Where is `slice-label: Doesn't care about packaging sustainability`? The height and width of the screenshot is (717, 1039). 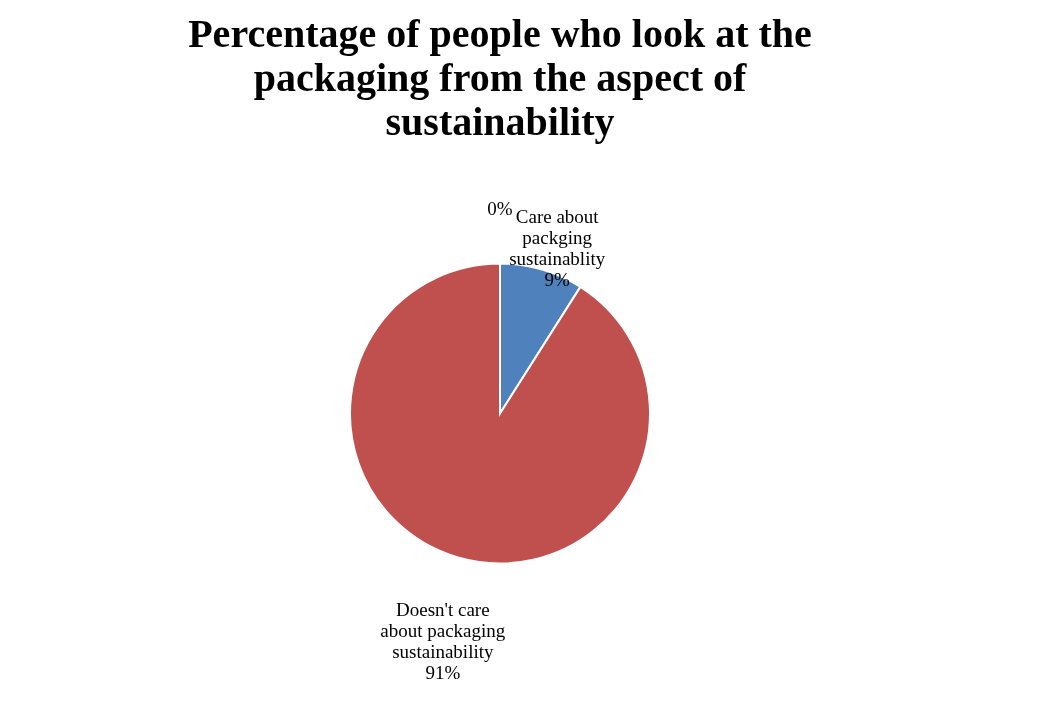 slice-label: Doesn't care about packaging sustainability is located at coordinates (443, 631).